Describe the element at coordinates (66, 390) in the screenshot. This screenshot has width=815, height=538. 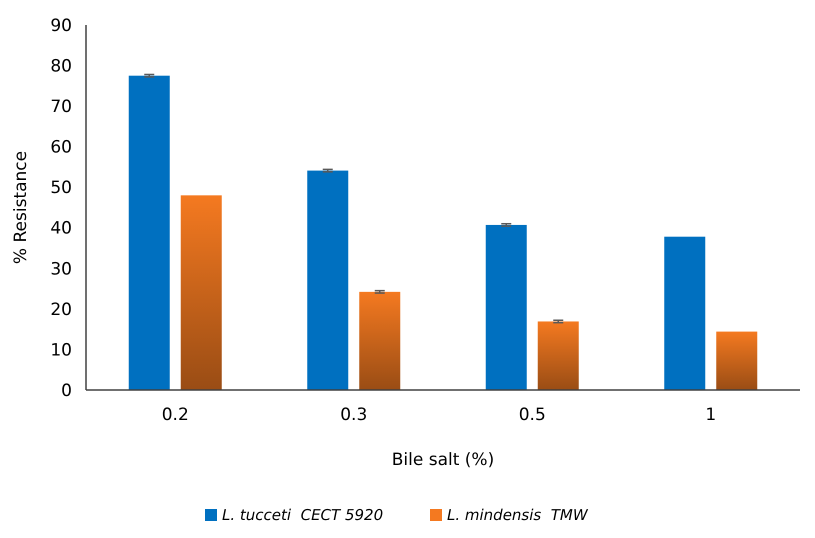
I see `y-tick-label: 0` at that location.